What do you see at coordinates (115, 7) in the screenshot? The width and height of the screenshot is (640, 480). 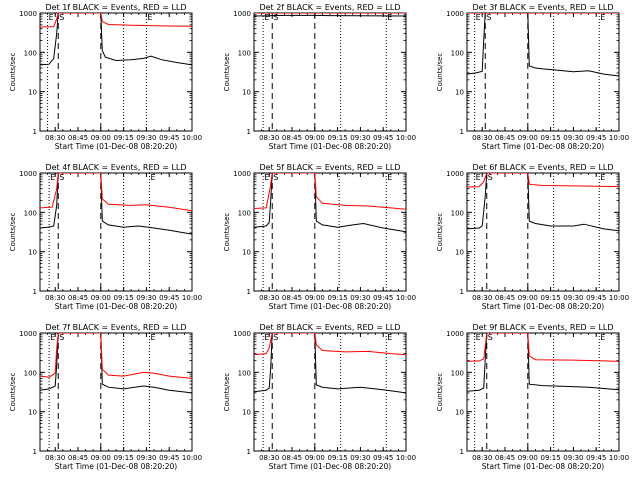 I see `panel-title: Det 1f BLACK = Events, RED = LLD` at bounding box center [115, 7].